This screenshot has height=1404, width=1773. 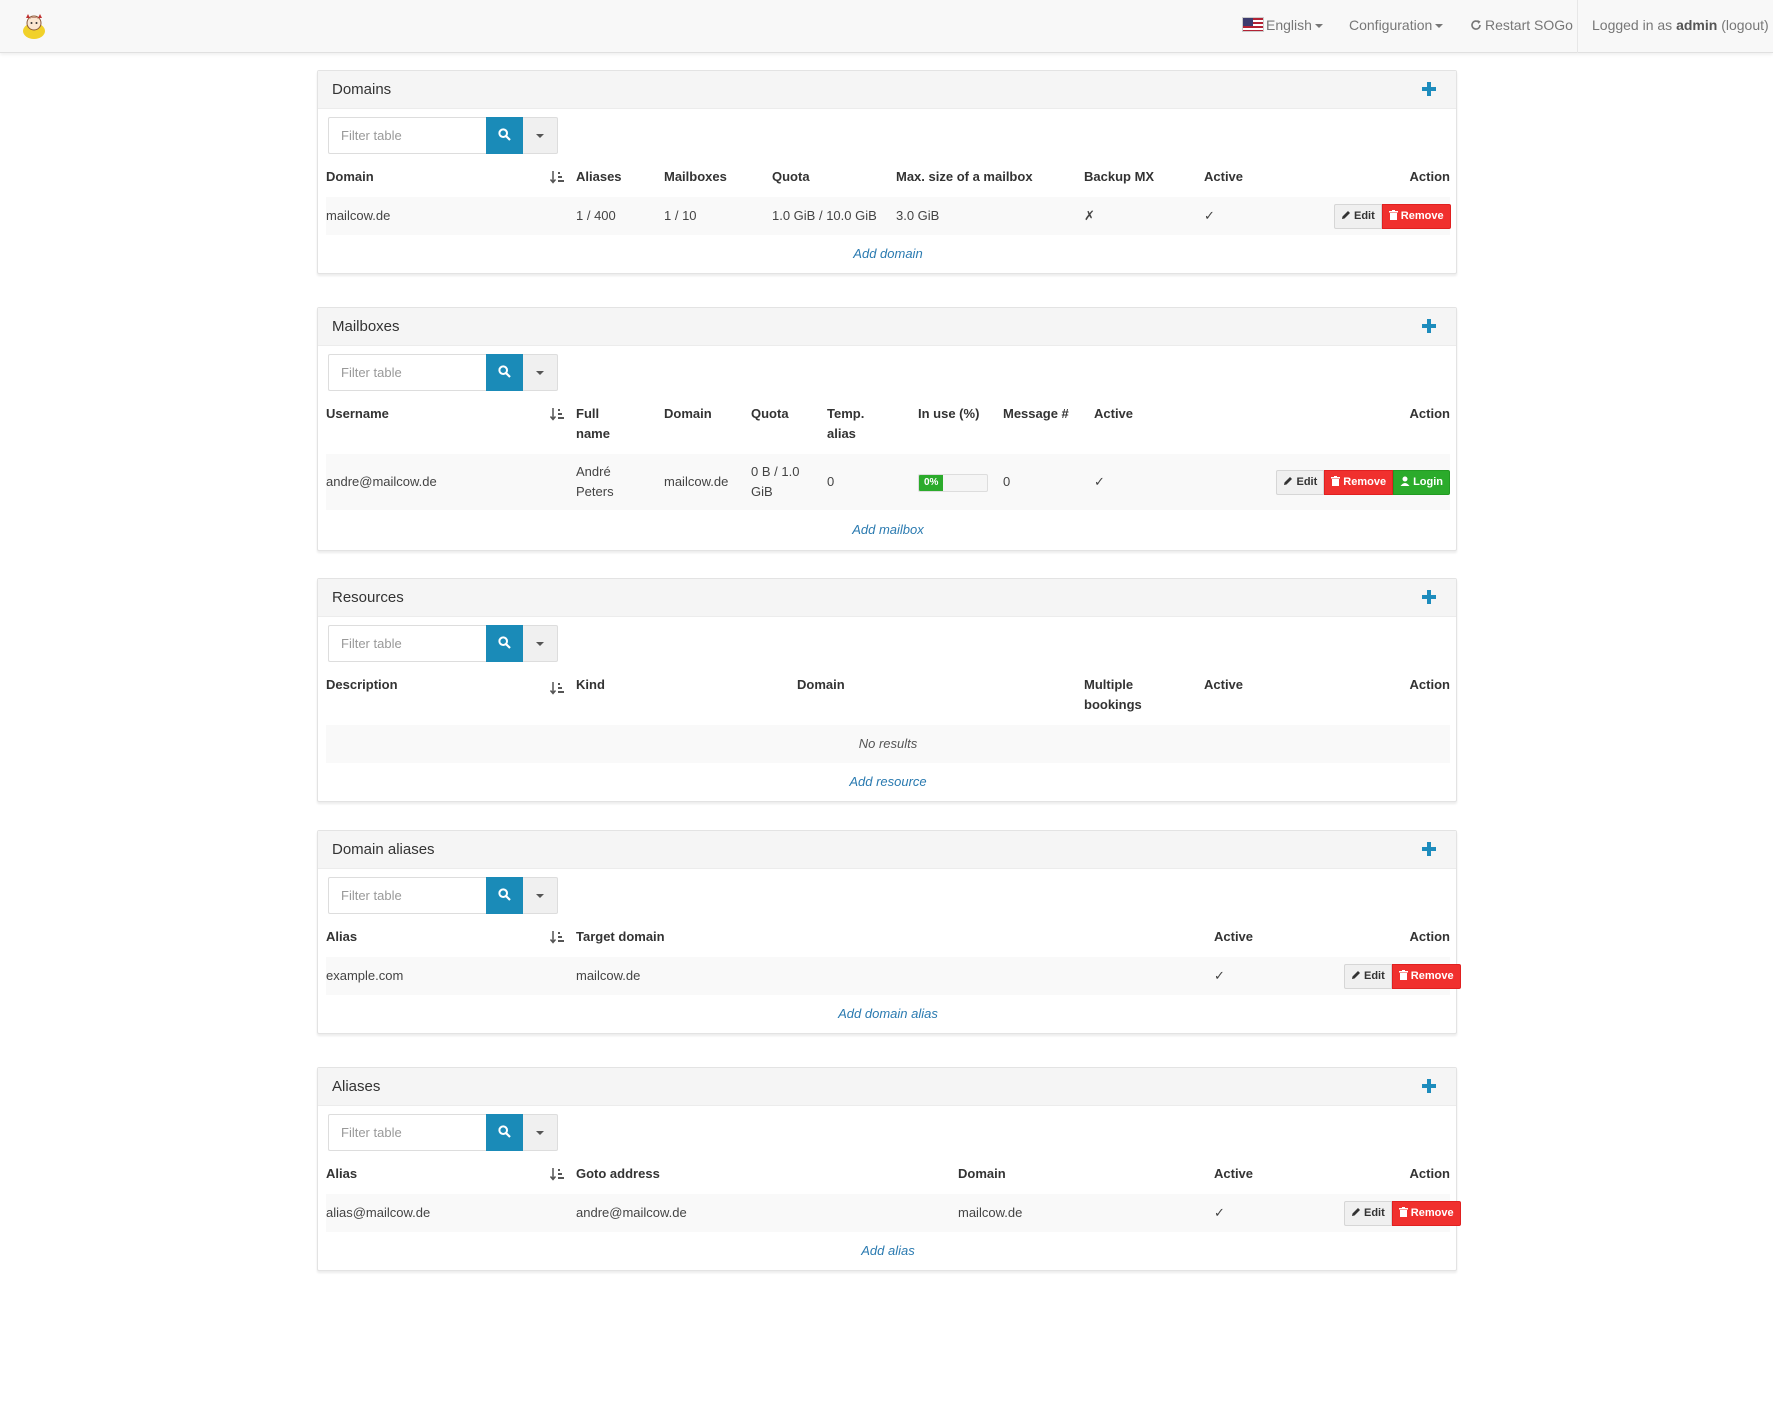 What do you see at coordinates (888, 744) in the screenshot?
I see `table-row: No results` at bounding box center [888, 744].